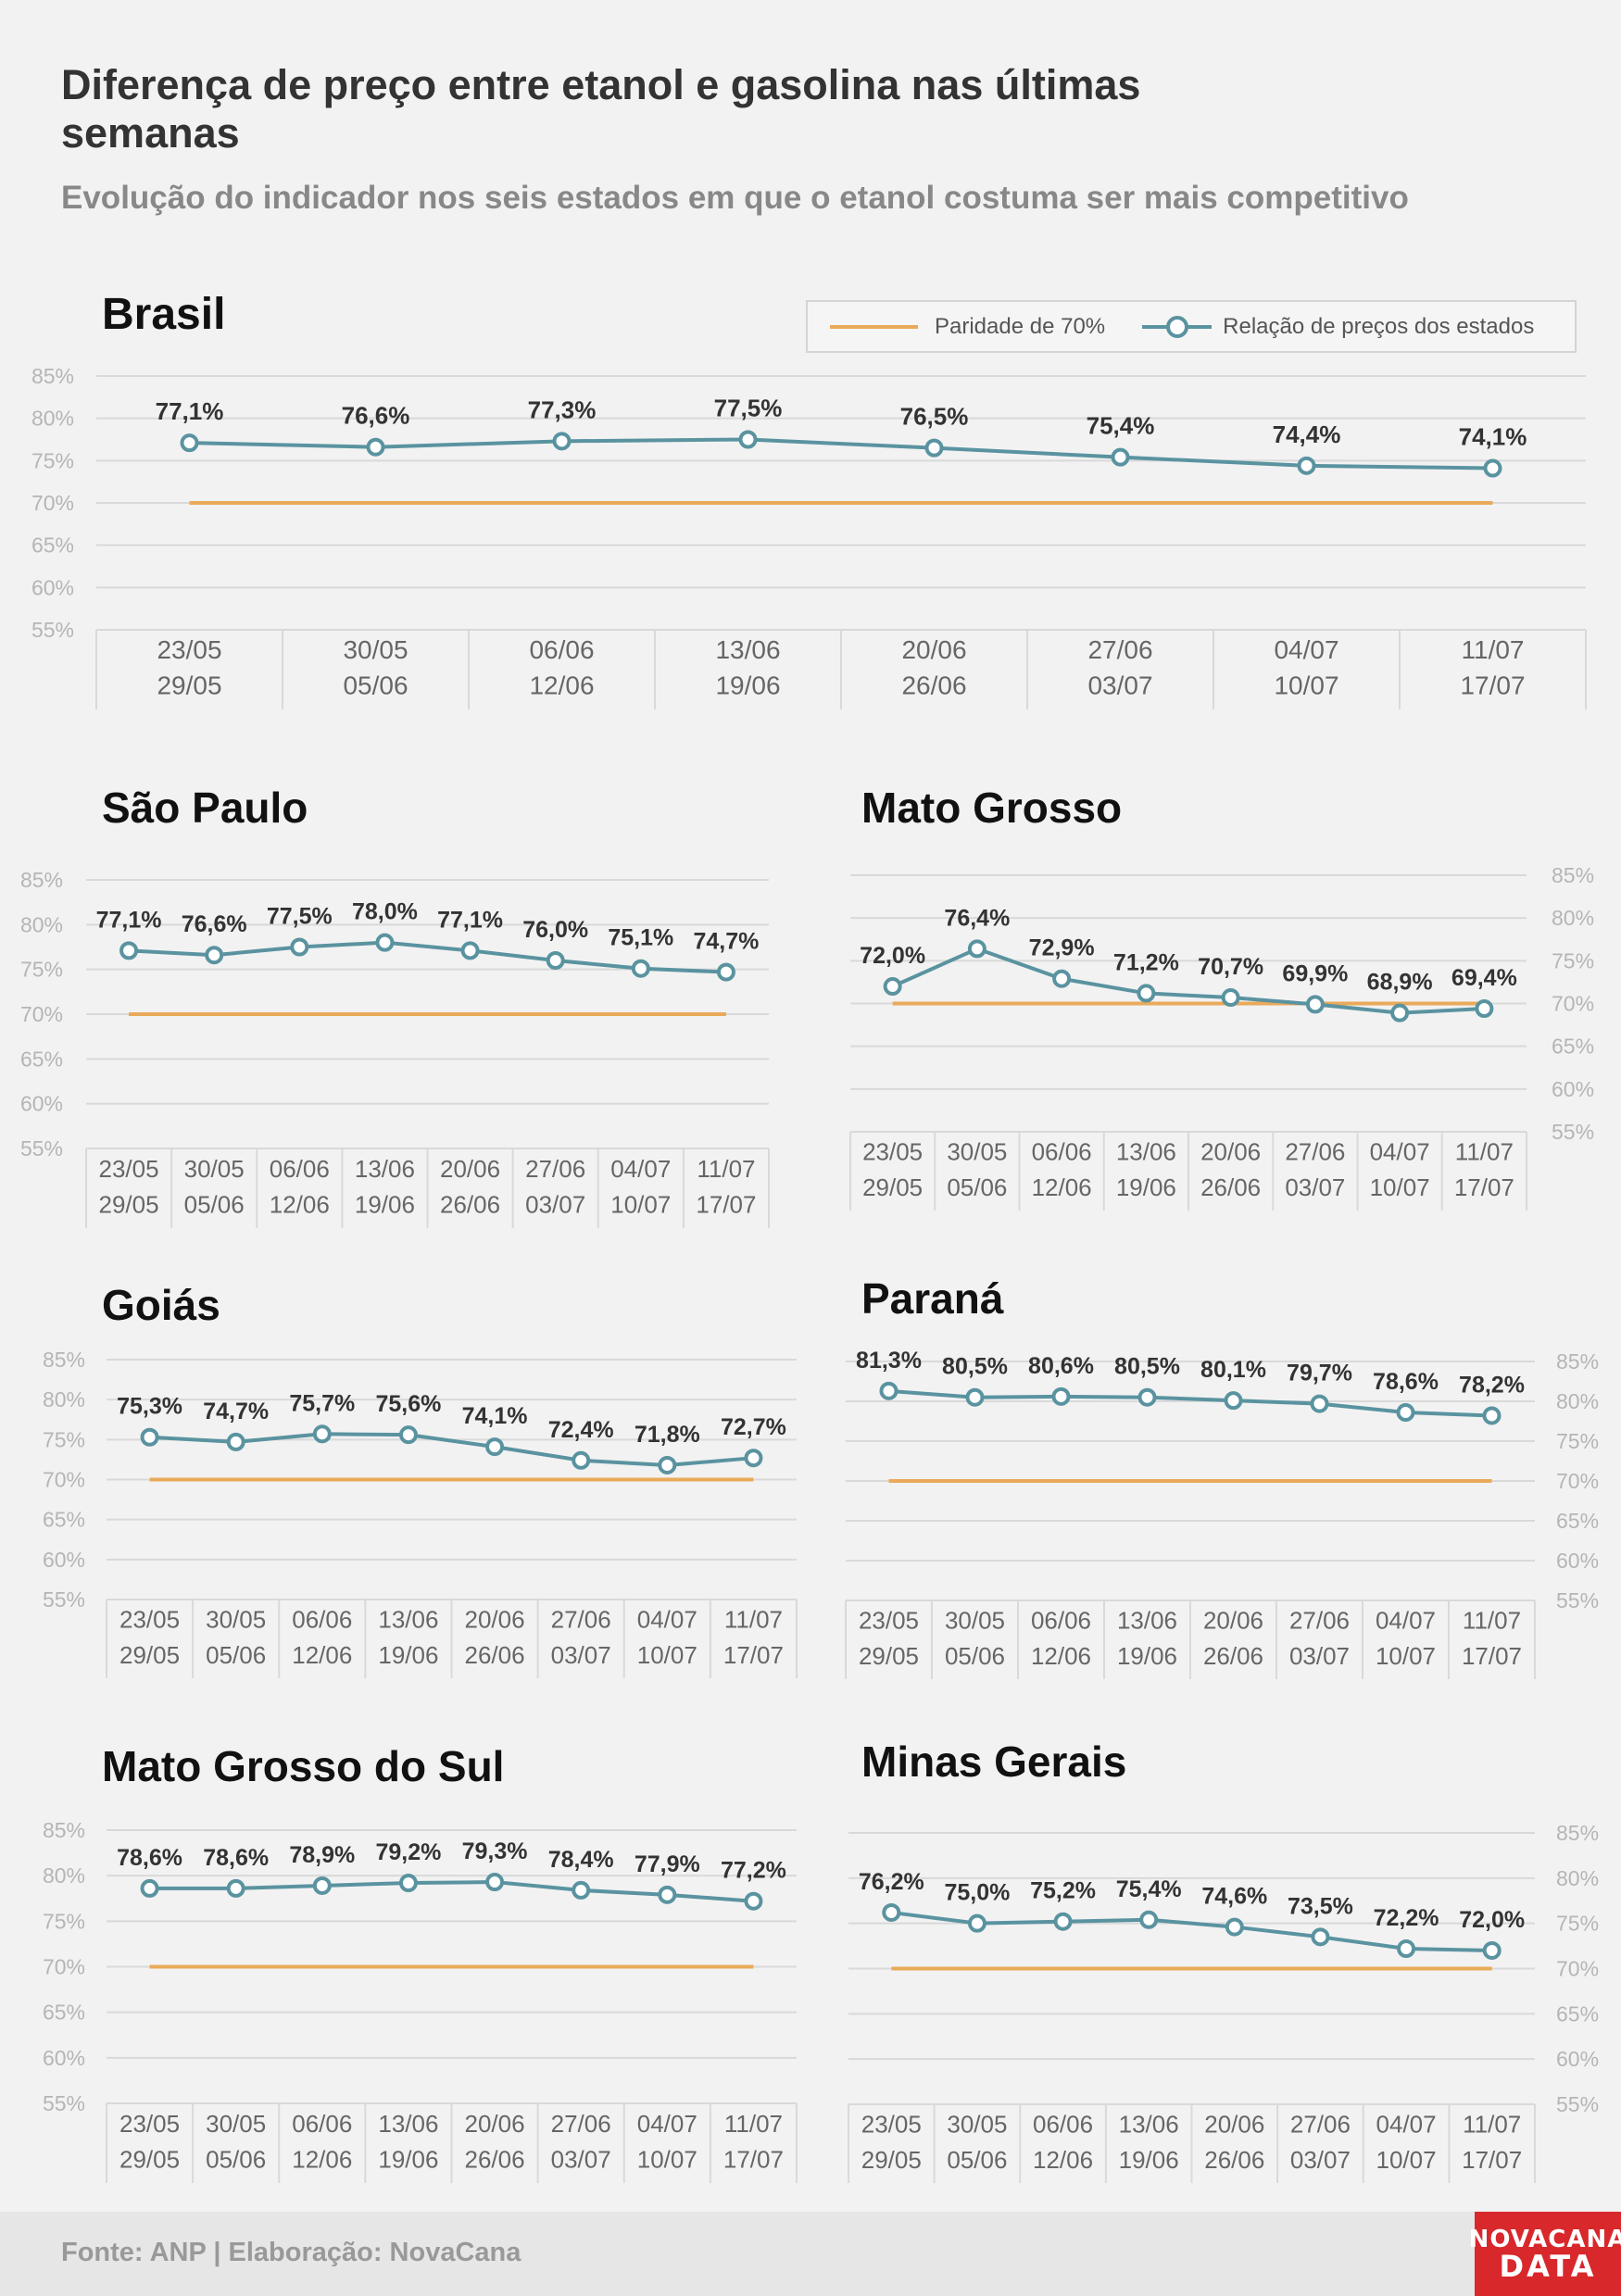 This screenshot has width=1621, height=2296. I want to click on chart-title: Mato Grosso, so click(991, 808).